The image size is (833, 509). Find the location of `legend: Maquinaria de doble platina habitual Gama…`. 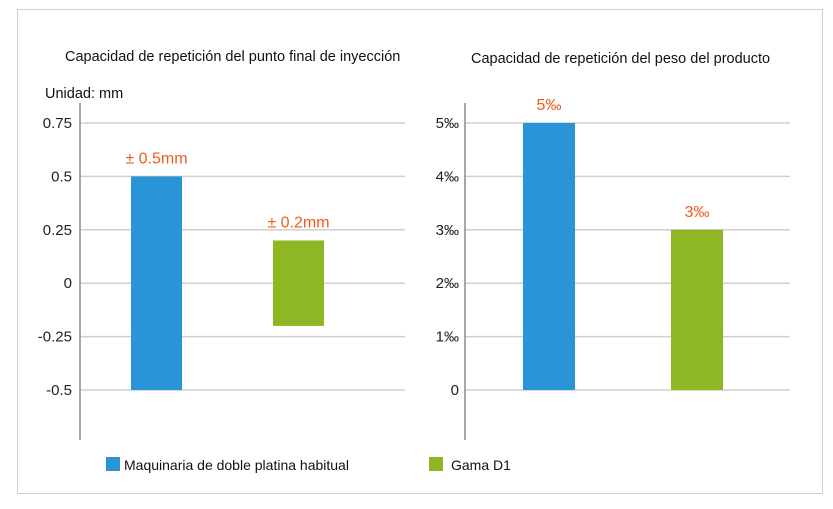

legend: Maquinaria de doble platina habitual Gama… is located at coordinates (308, 465).